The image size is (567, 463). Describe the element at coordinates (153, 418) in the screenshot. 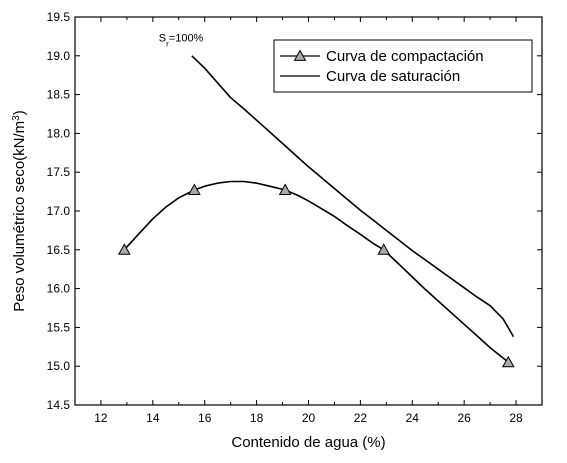

I see `x-tick-label: 14` at that location.